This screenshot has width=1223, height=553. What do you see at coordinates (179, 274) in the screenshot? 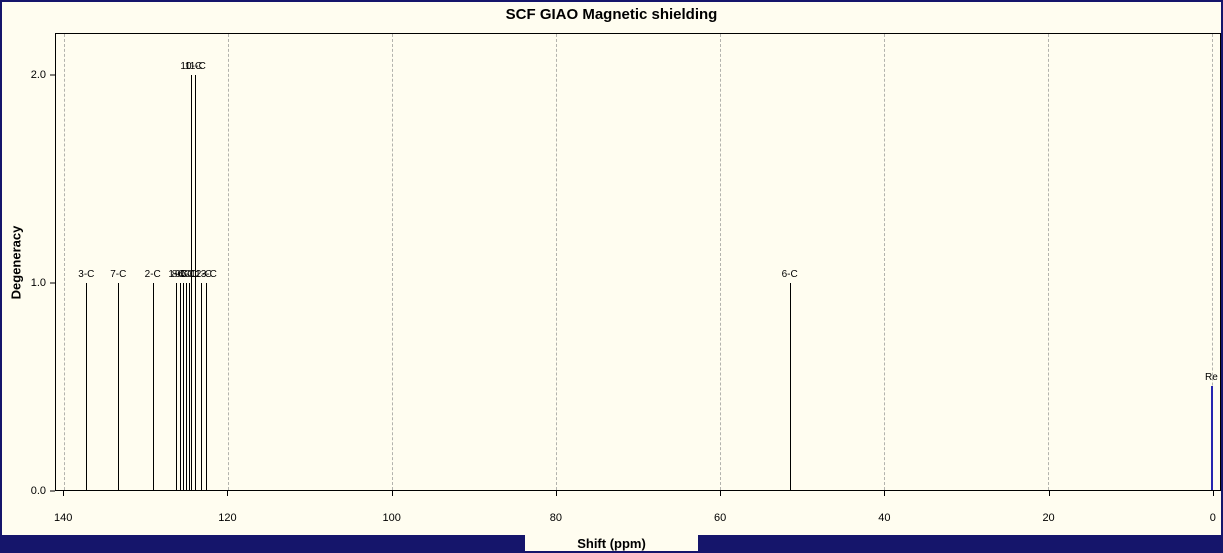
I see `peak-label: 8-C` at bounding box center [179, 274].